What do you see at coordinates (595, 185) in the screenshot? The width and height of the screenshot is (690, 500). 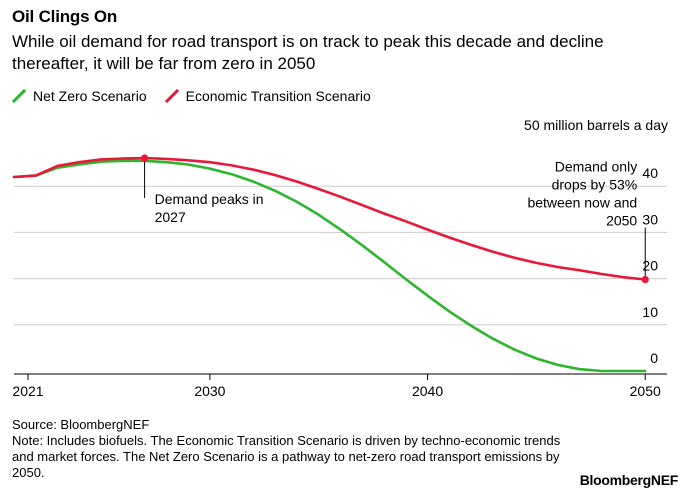 I see `annotation-text-2050: drops by 53%` at bounding box center [595, 185].